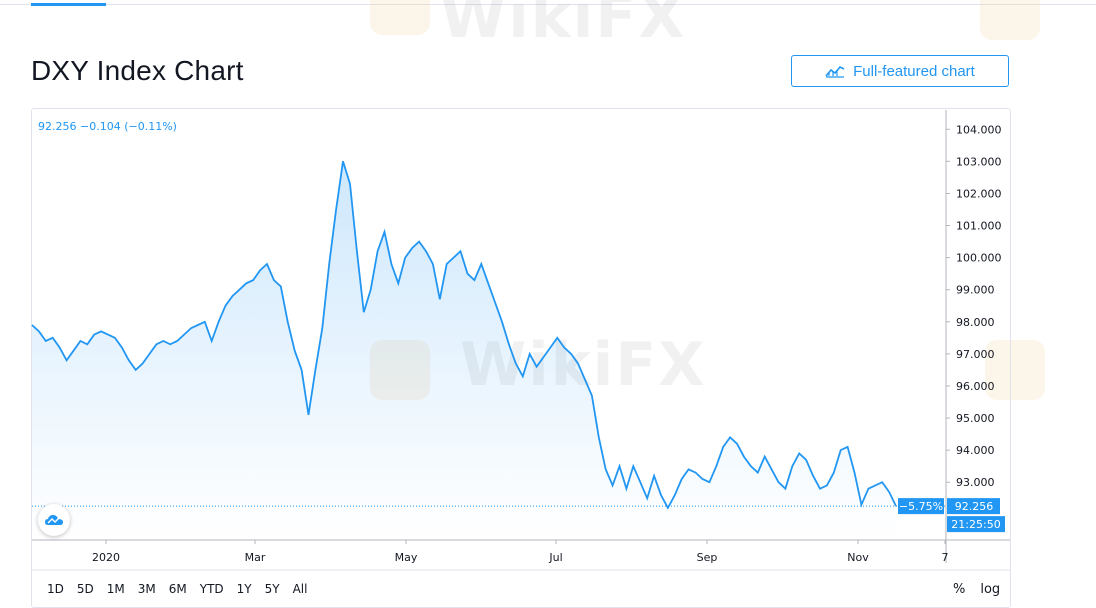 This screenshot has width=1096, height=608. Describe the element at coordinates (979, 193) in the screenshot. I see `y-tick-label: 102.000` at that location.